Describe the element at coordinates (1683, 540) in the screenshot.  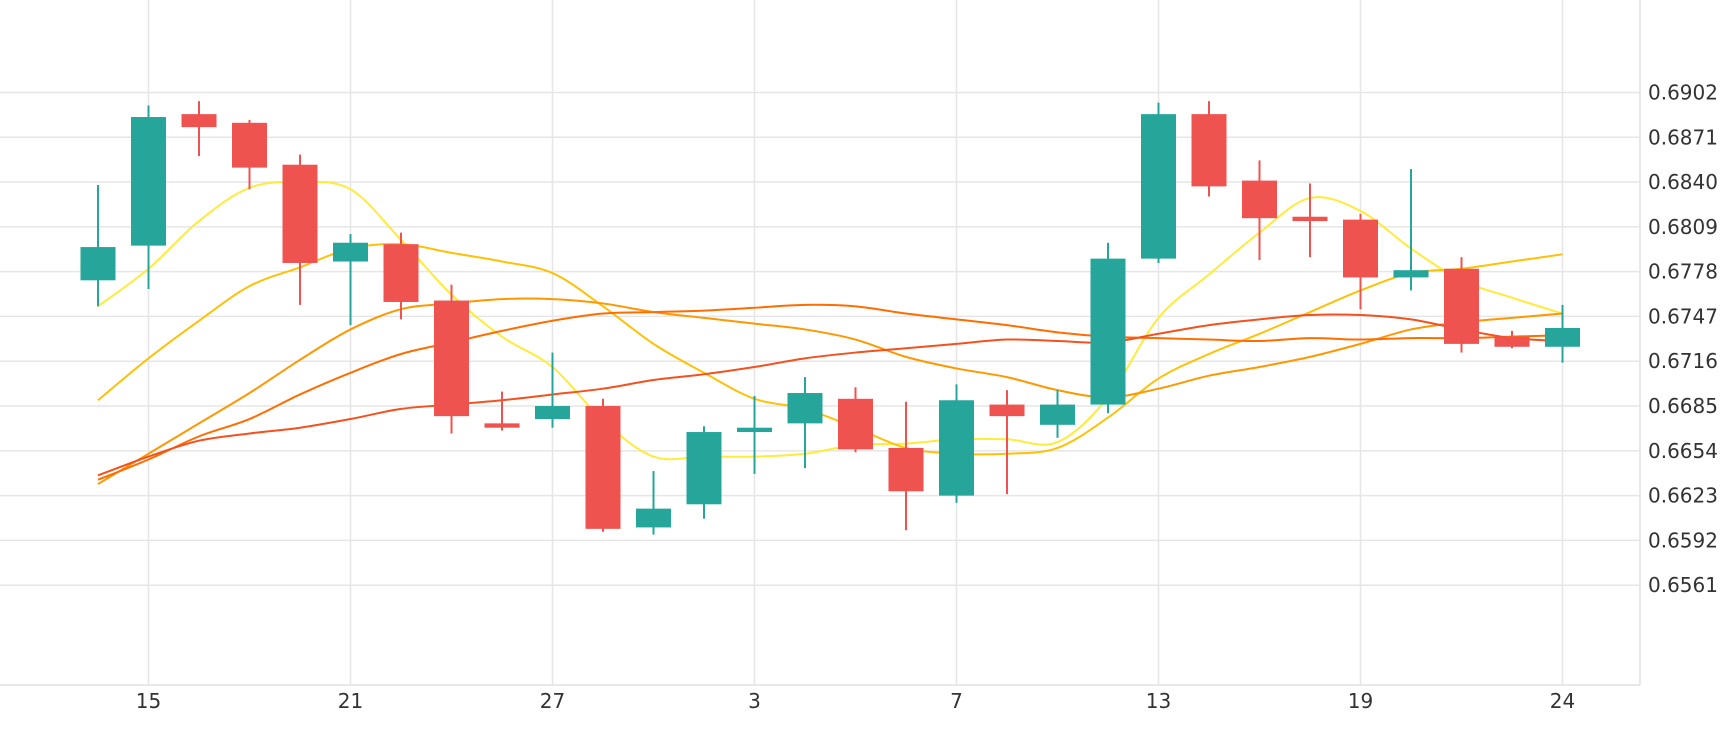
I see `y-tick-label: 0.6592` at that location.